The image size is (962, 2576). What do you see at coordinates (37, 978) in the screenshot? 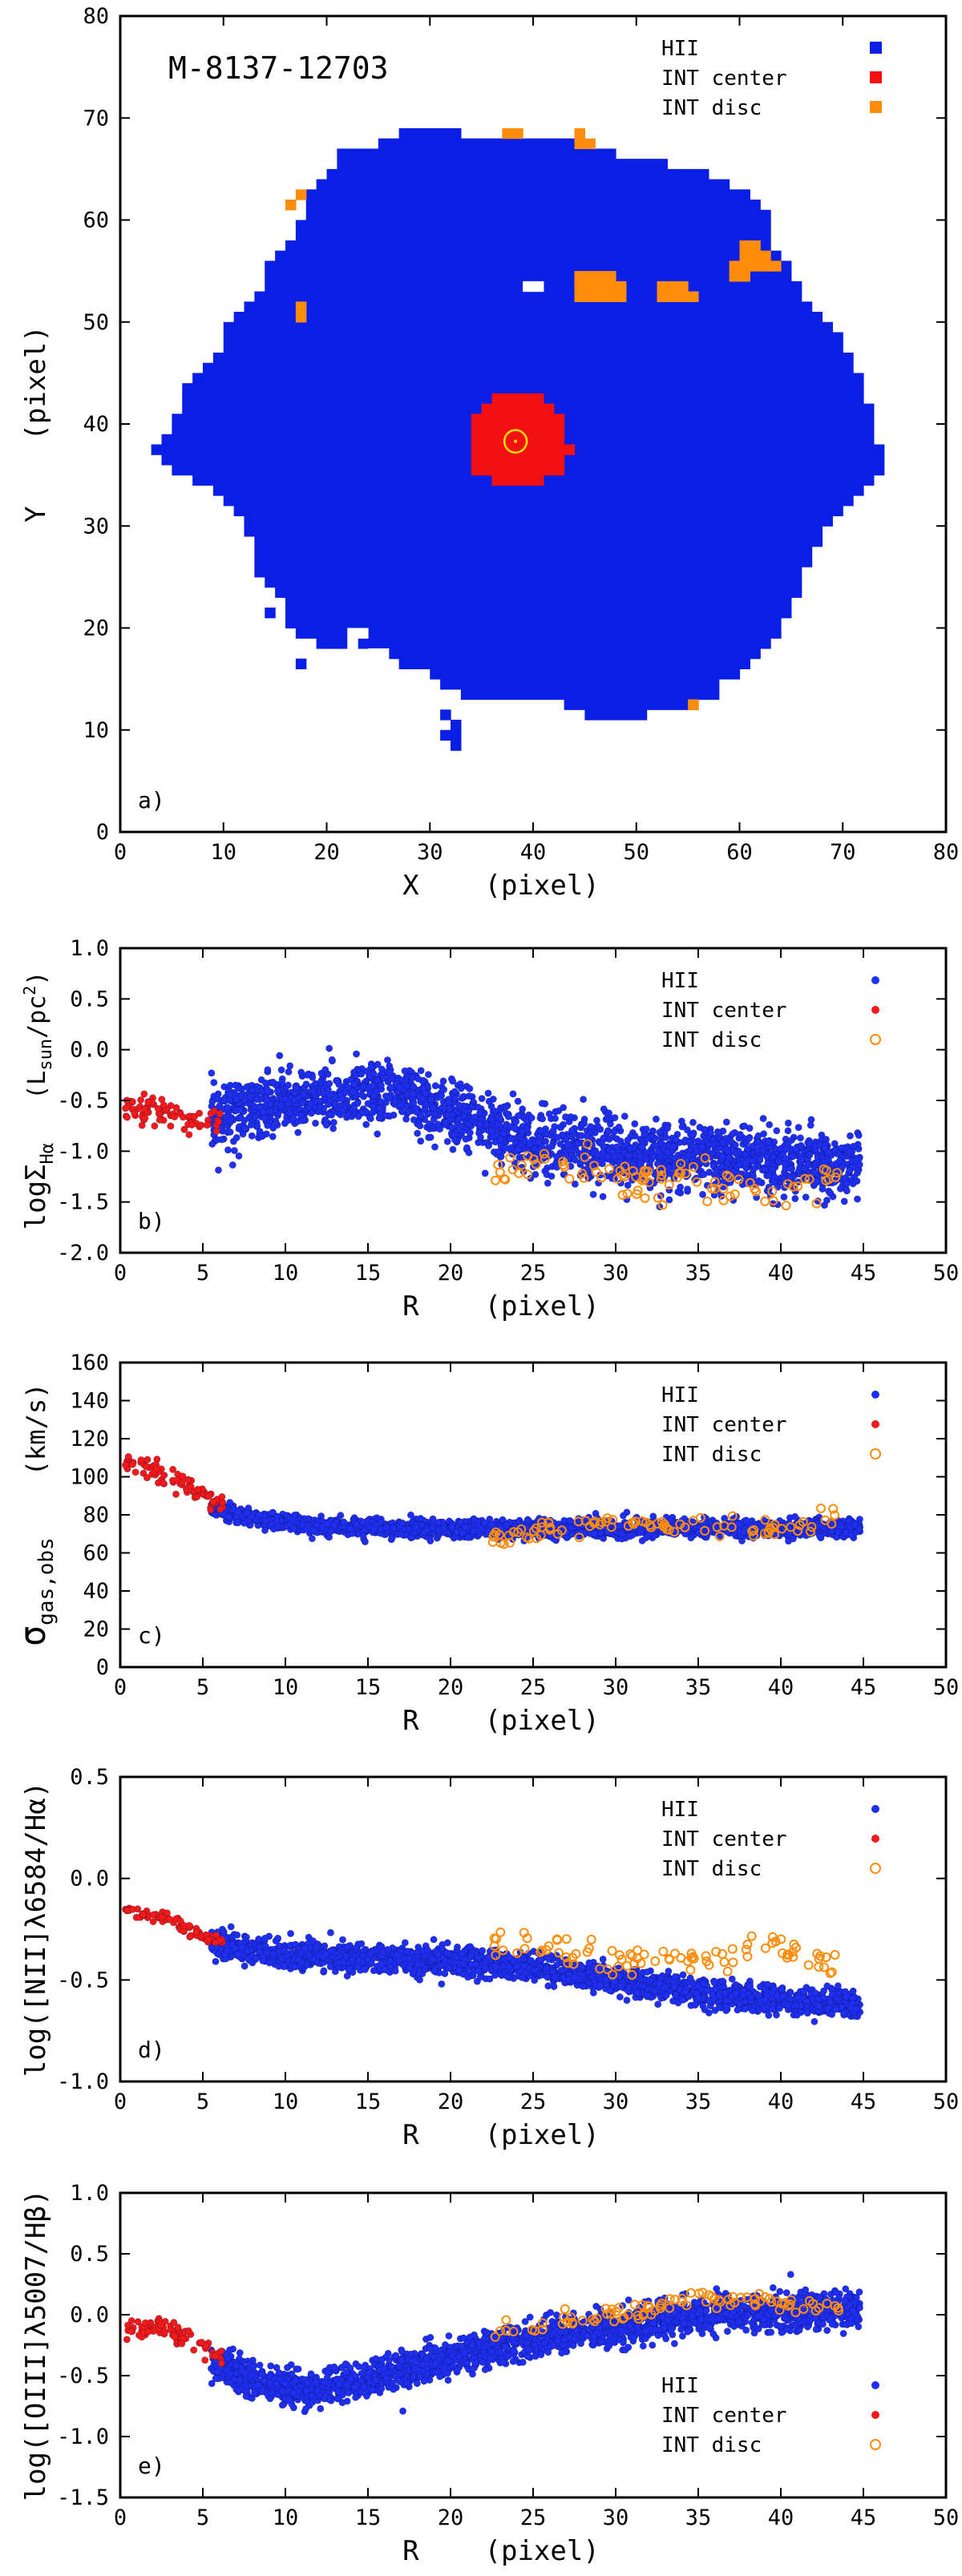
I see `y-axis-label-part: )` at bounding box center [37, 978].